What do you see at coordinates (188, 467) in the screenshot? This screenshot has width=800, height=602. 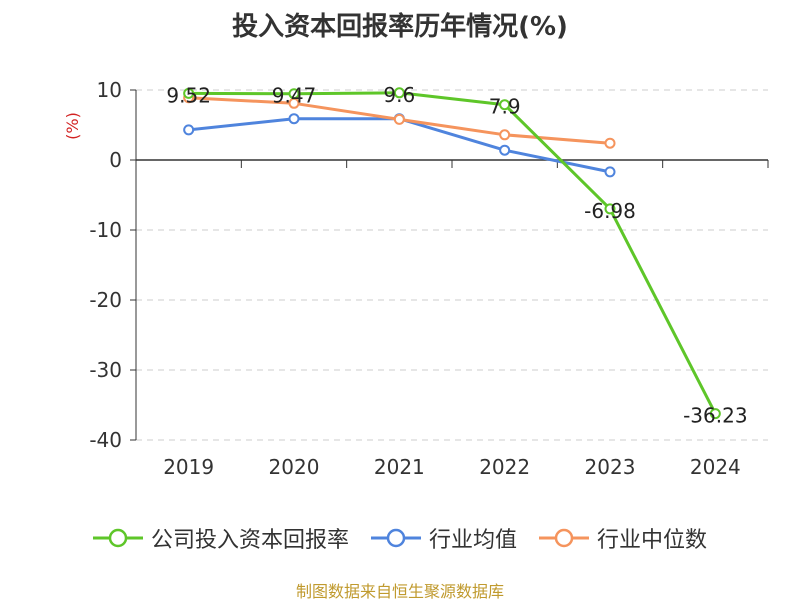 I see `x-tick-label: 2019` at bounding box center [188, 467].